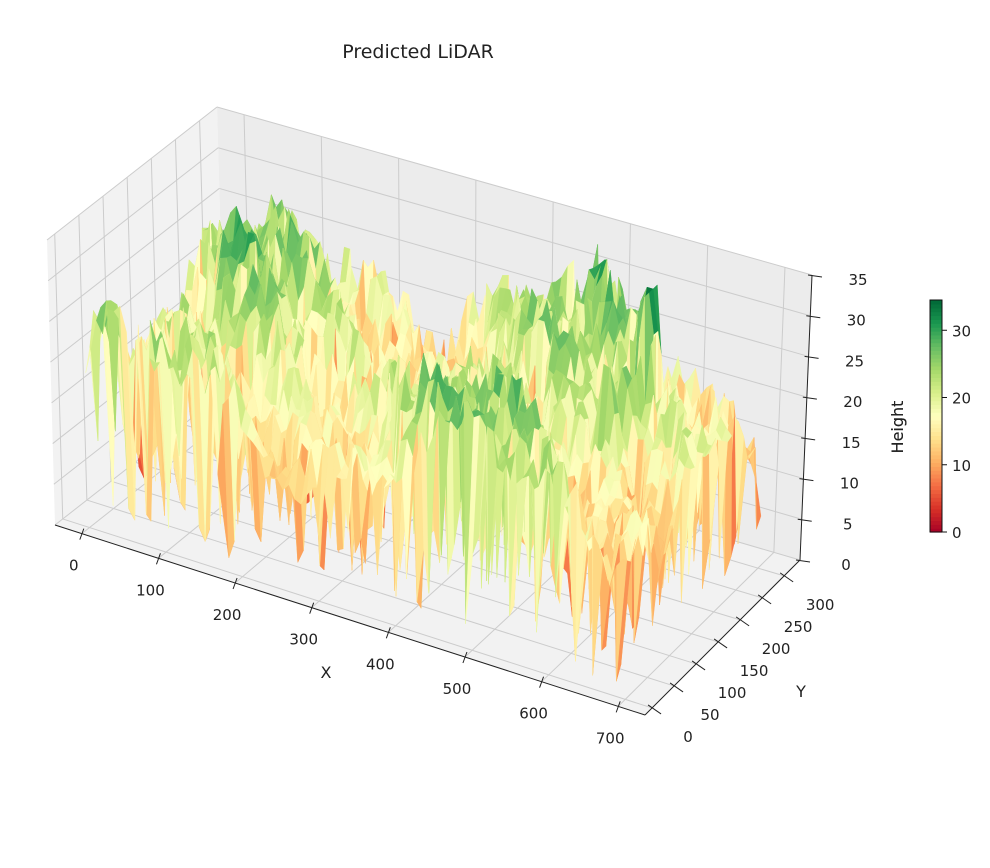  I want to click on y-tick-label: 300, so click(820, 605).